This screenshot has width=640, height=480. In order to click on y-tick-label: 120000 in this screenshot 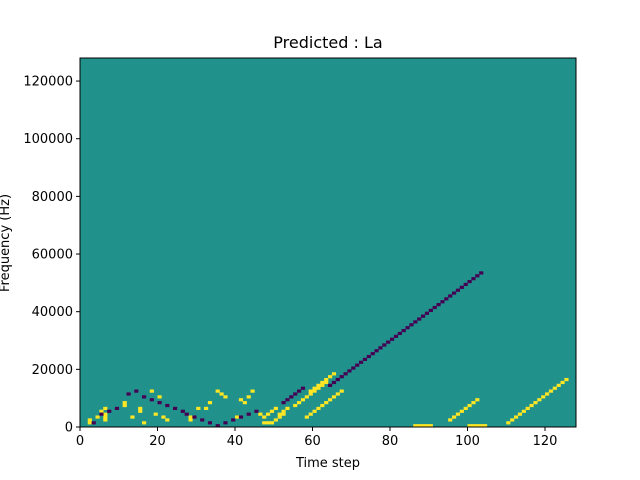, I will do `click(48, 82)`.